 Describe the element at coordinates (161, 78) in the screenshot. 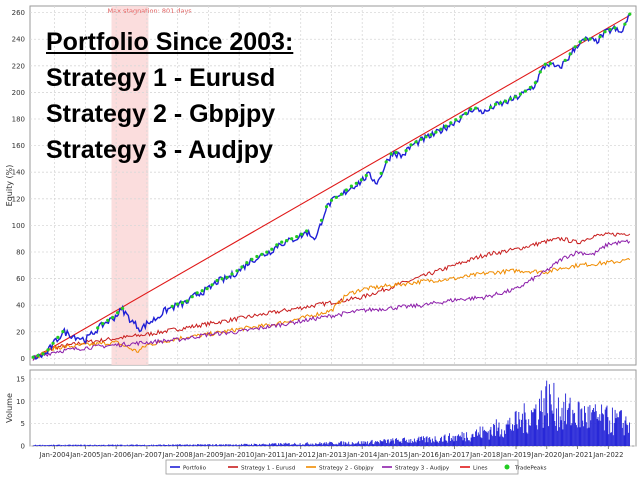

I see `overlay-line-strategy-1: Strategy 1 - Eurusd` at that location.